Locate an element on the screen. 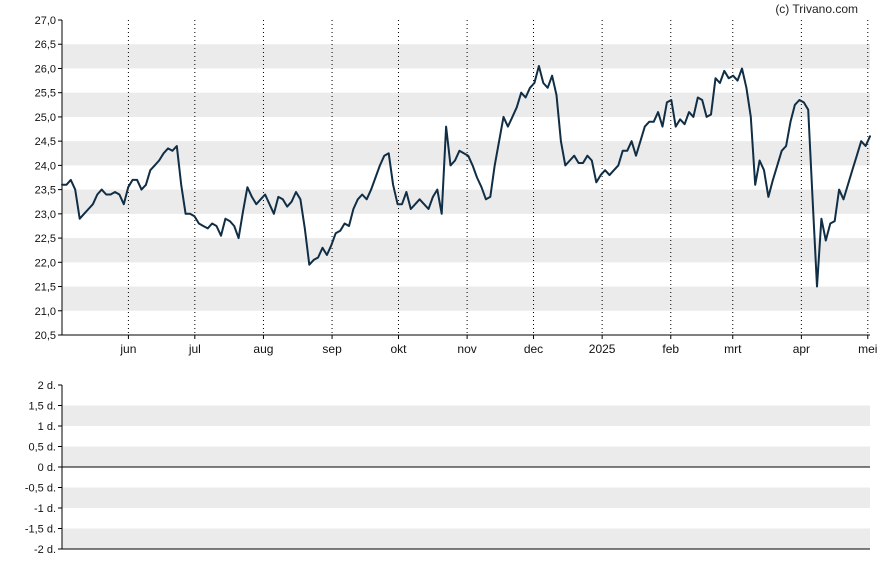 The height and width of the screenshot is (565, 888). x-tick-label: dec is located at coordinates (533, 349).